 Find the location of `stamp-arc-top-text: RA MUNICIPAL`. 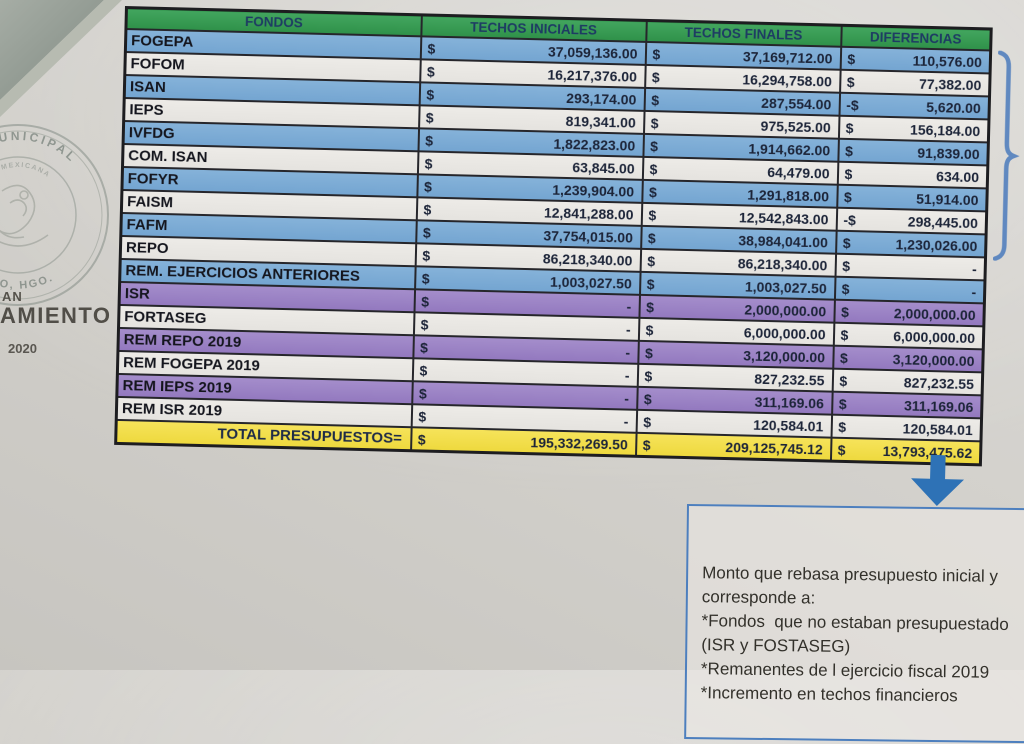

stamp-arc-top-text: RA MUNICIPAL is located at coordinates (38, 147).